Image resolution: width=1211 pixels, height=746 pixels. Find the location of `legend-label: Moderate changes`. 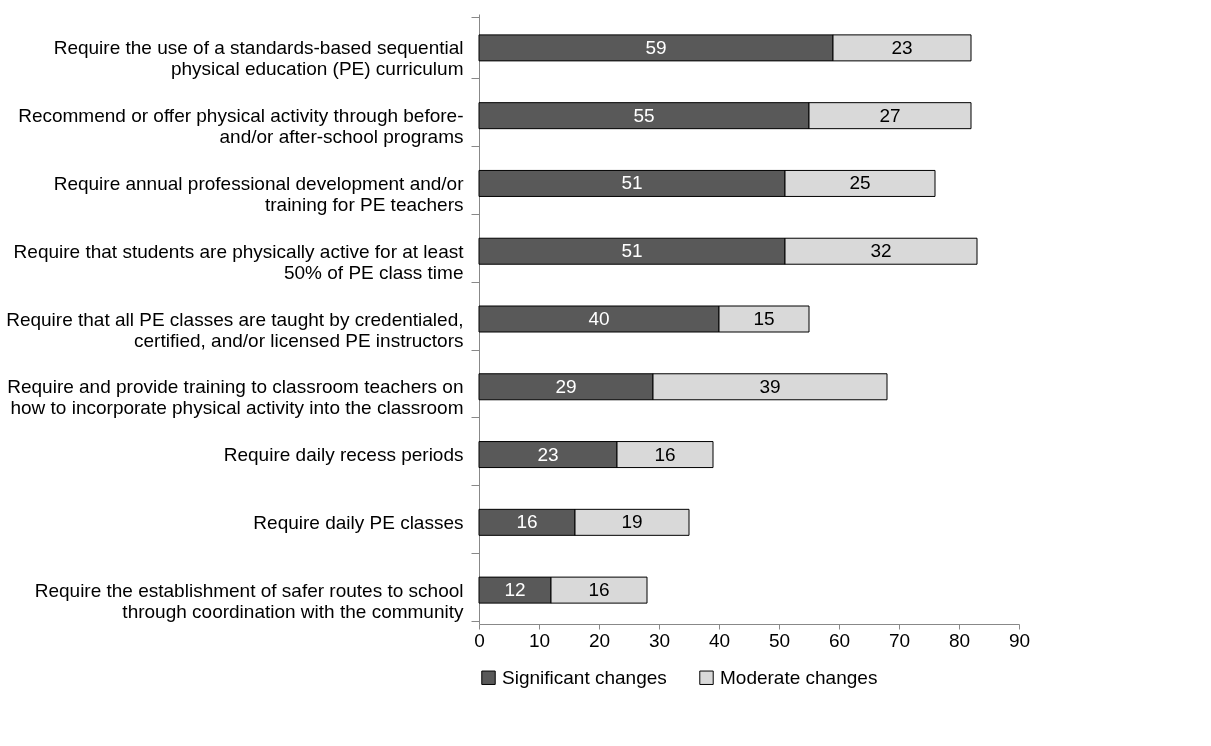

legend-label: Moderate changes is located at coordinates (799, 677).